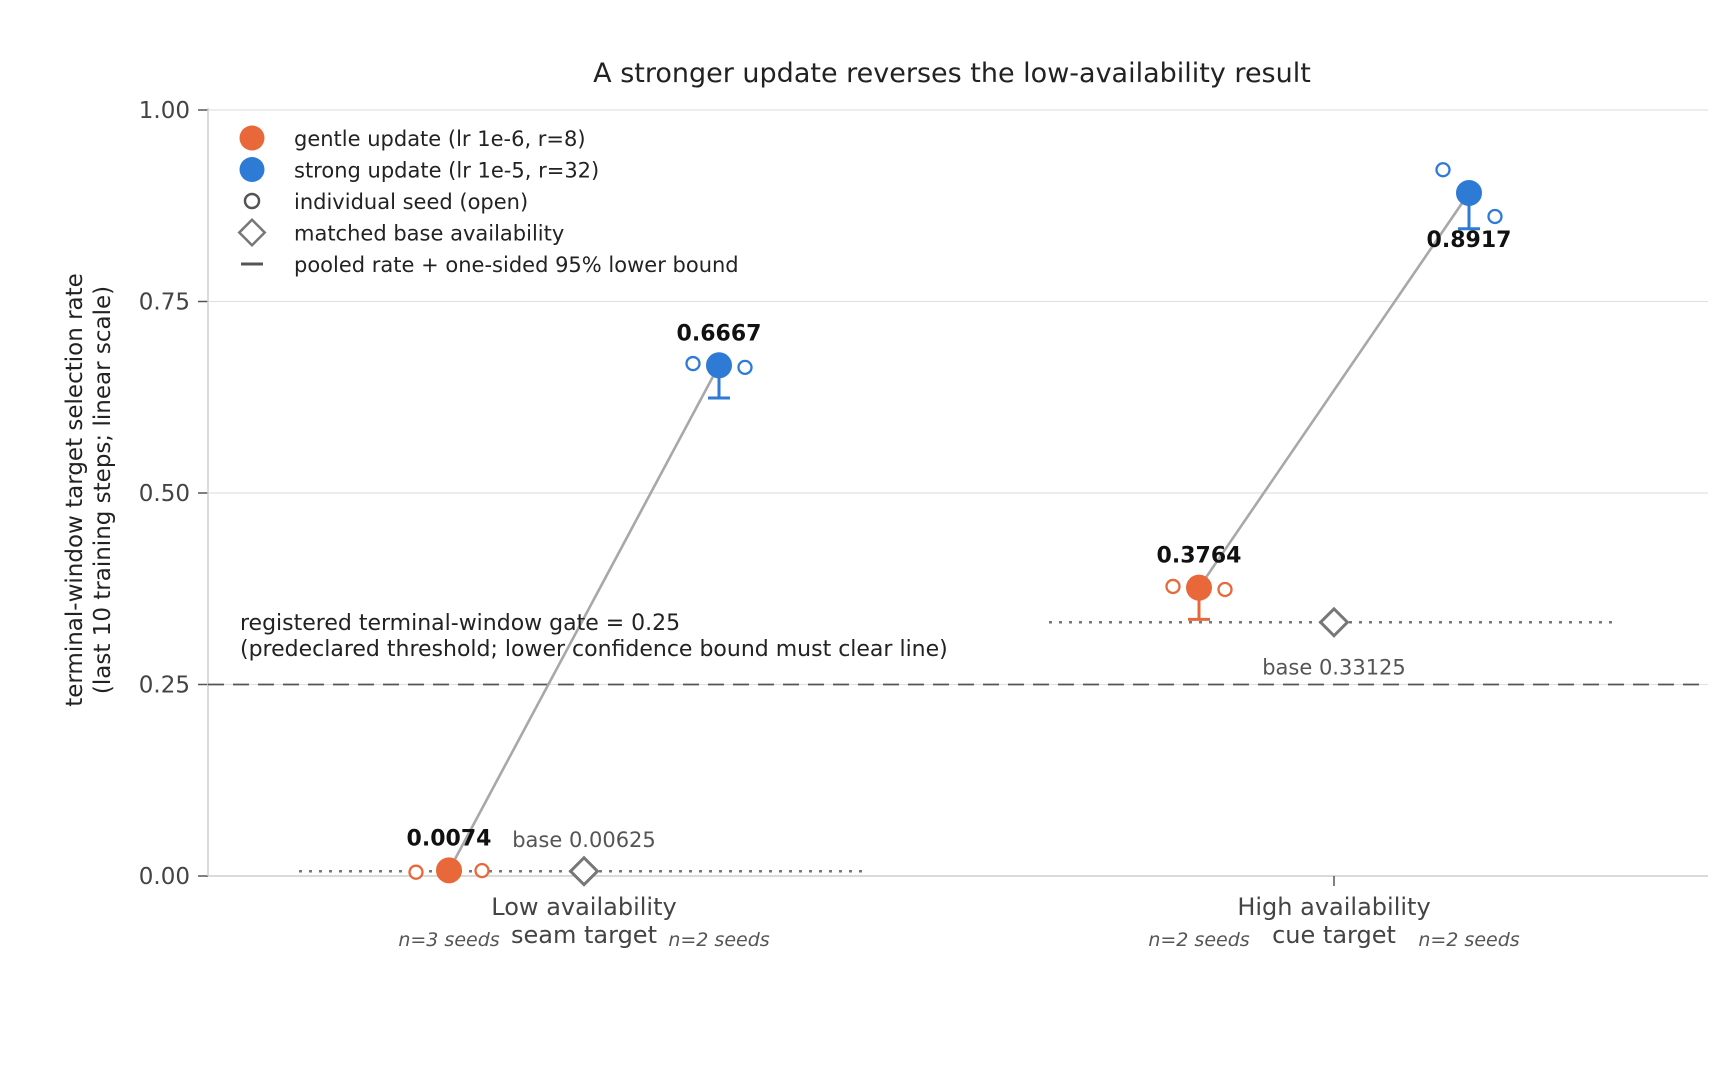 Image resolution: width=1720 pixels, height=1080 pixels. Describe the element at coordinates (252, 232) in the screenshot. I see `legend-marker-base` at that location.